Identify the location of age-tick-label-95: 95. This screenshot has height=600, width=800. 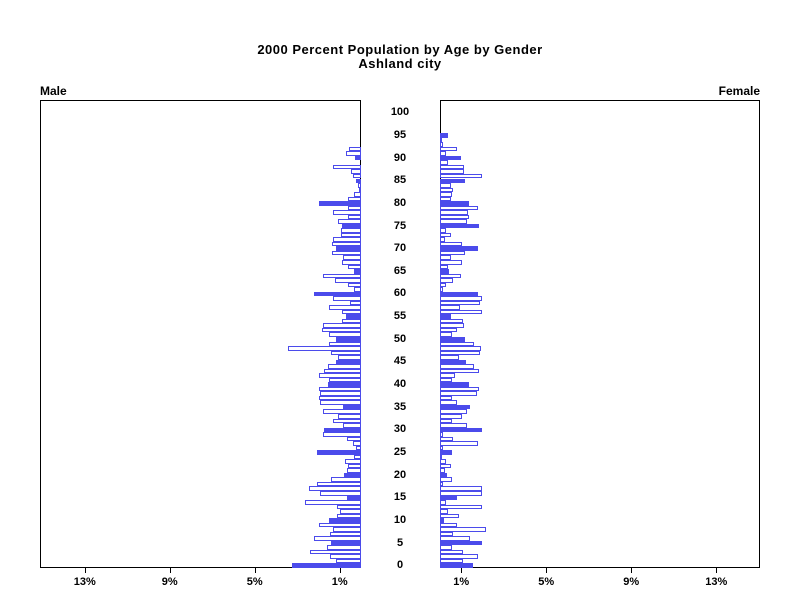
(400, 134).